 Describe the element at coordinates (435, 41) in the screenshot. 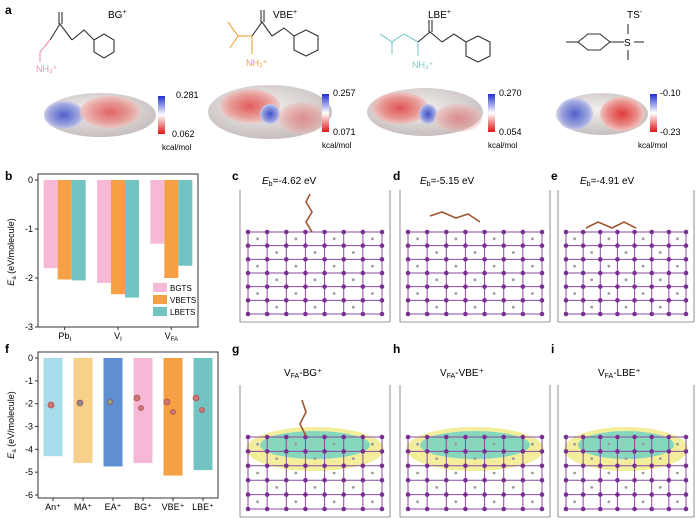

I see `structure-lbe` at that location.